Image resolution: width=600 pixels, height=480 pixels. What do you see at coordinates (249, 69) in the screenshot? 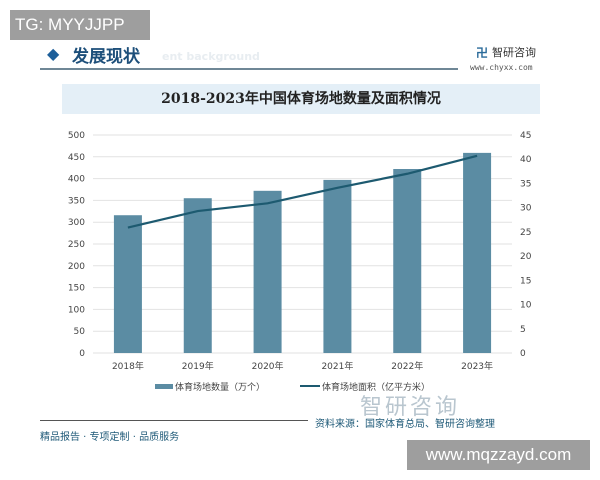
I see `header-divider` at bounding box center [249, 69].